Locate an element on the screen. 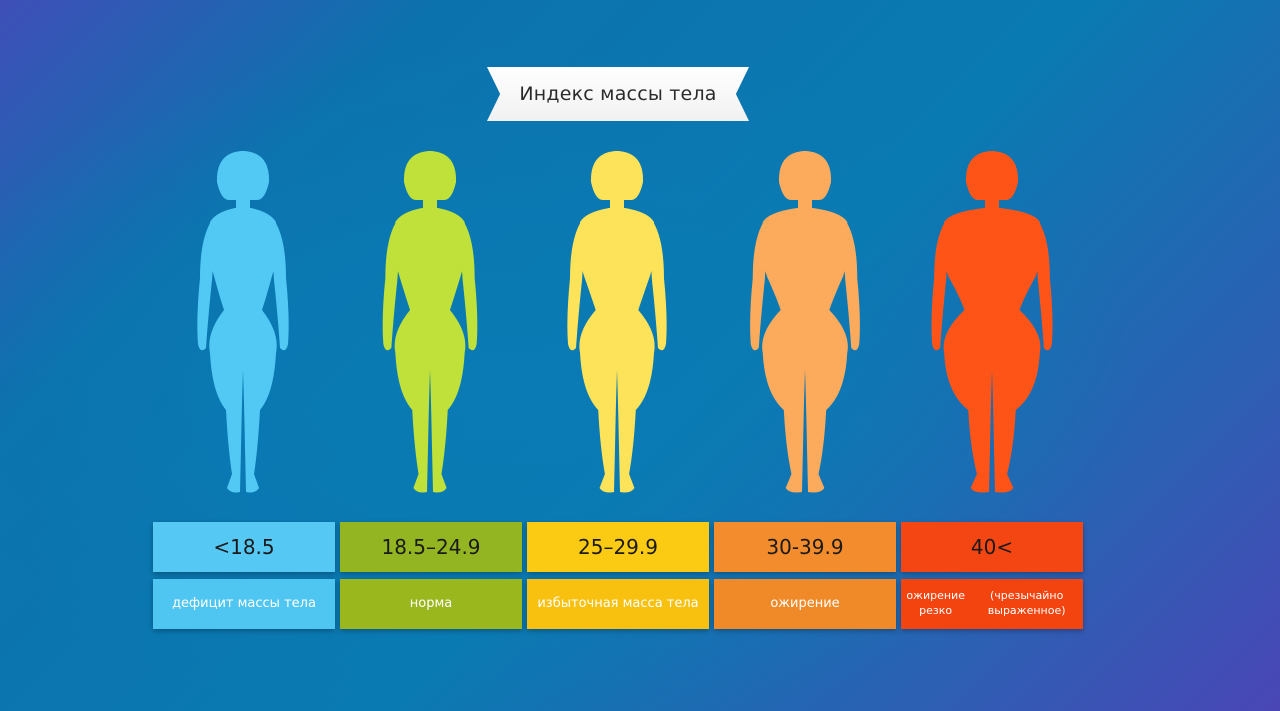 Image resolution: width=1280 pixels, height=711 pixels. obese-woman-silhouette-icon is located at coordinates (805, 323).